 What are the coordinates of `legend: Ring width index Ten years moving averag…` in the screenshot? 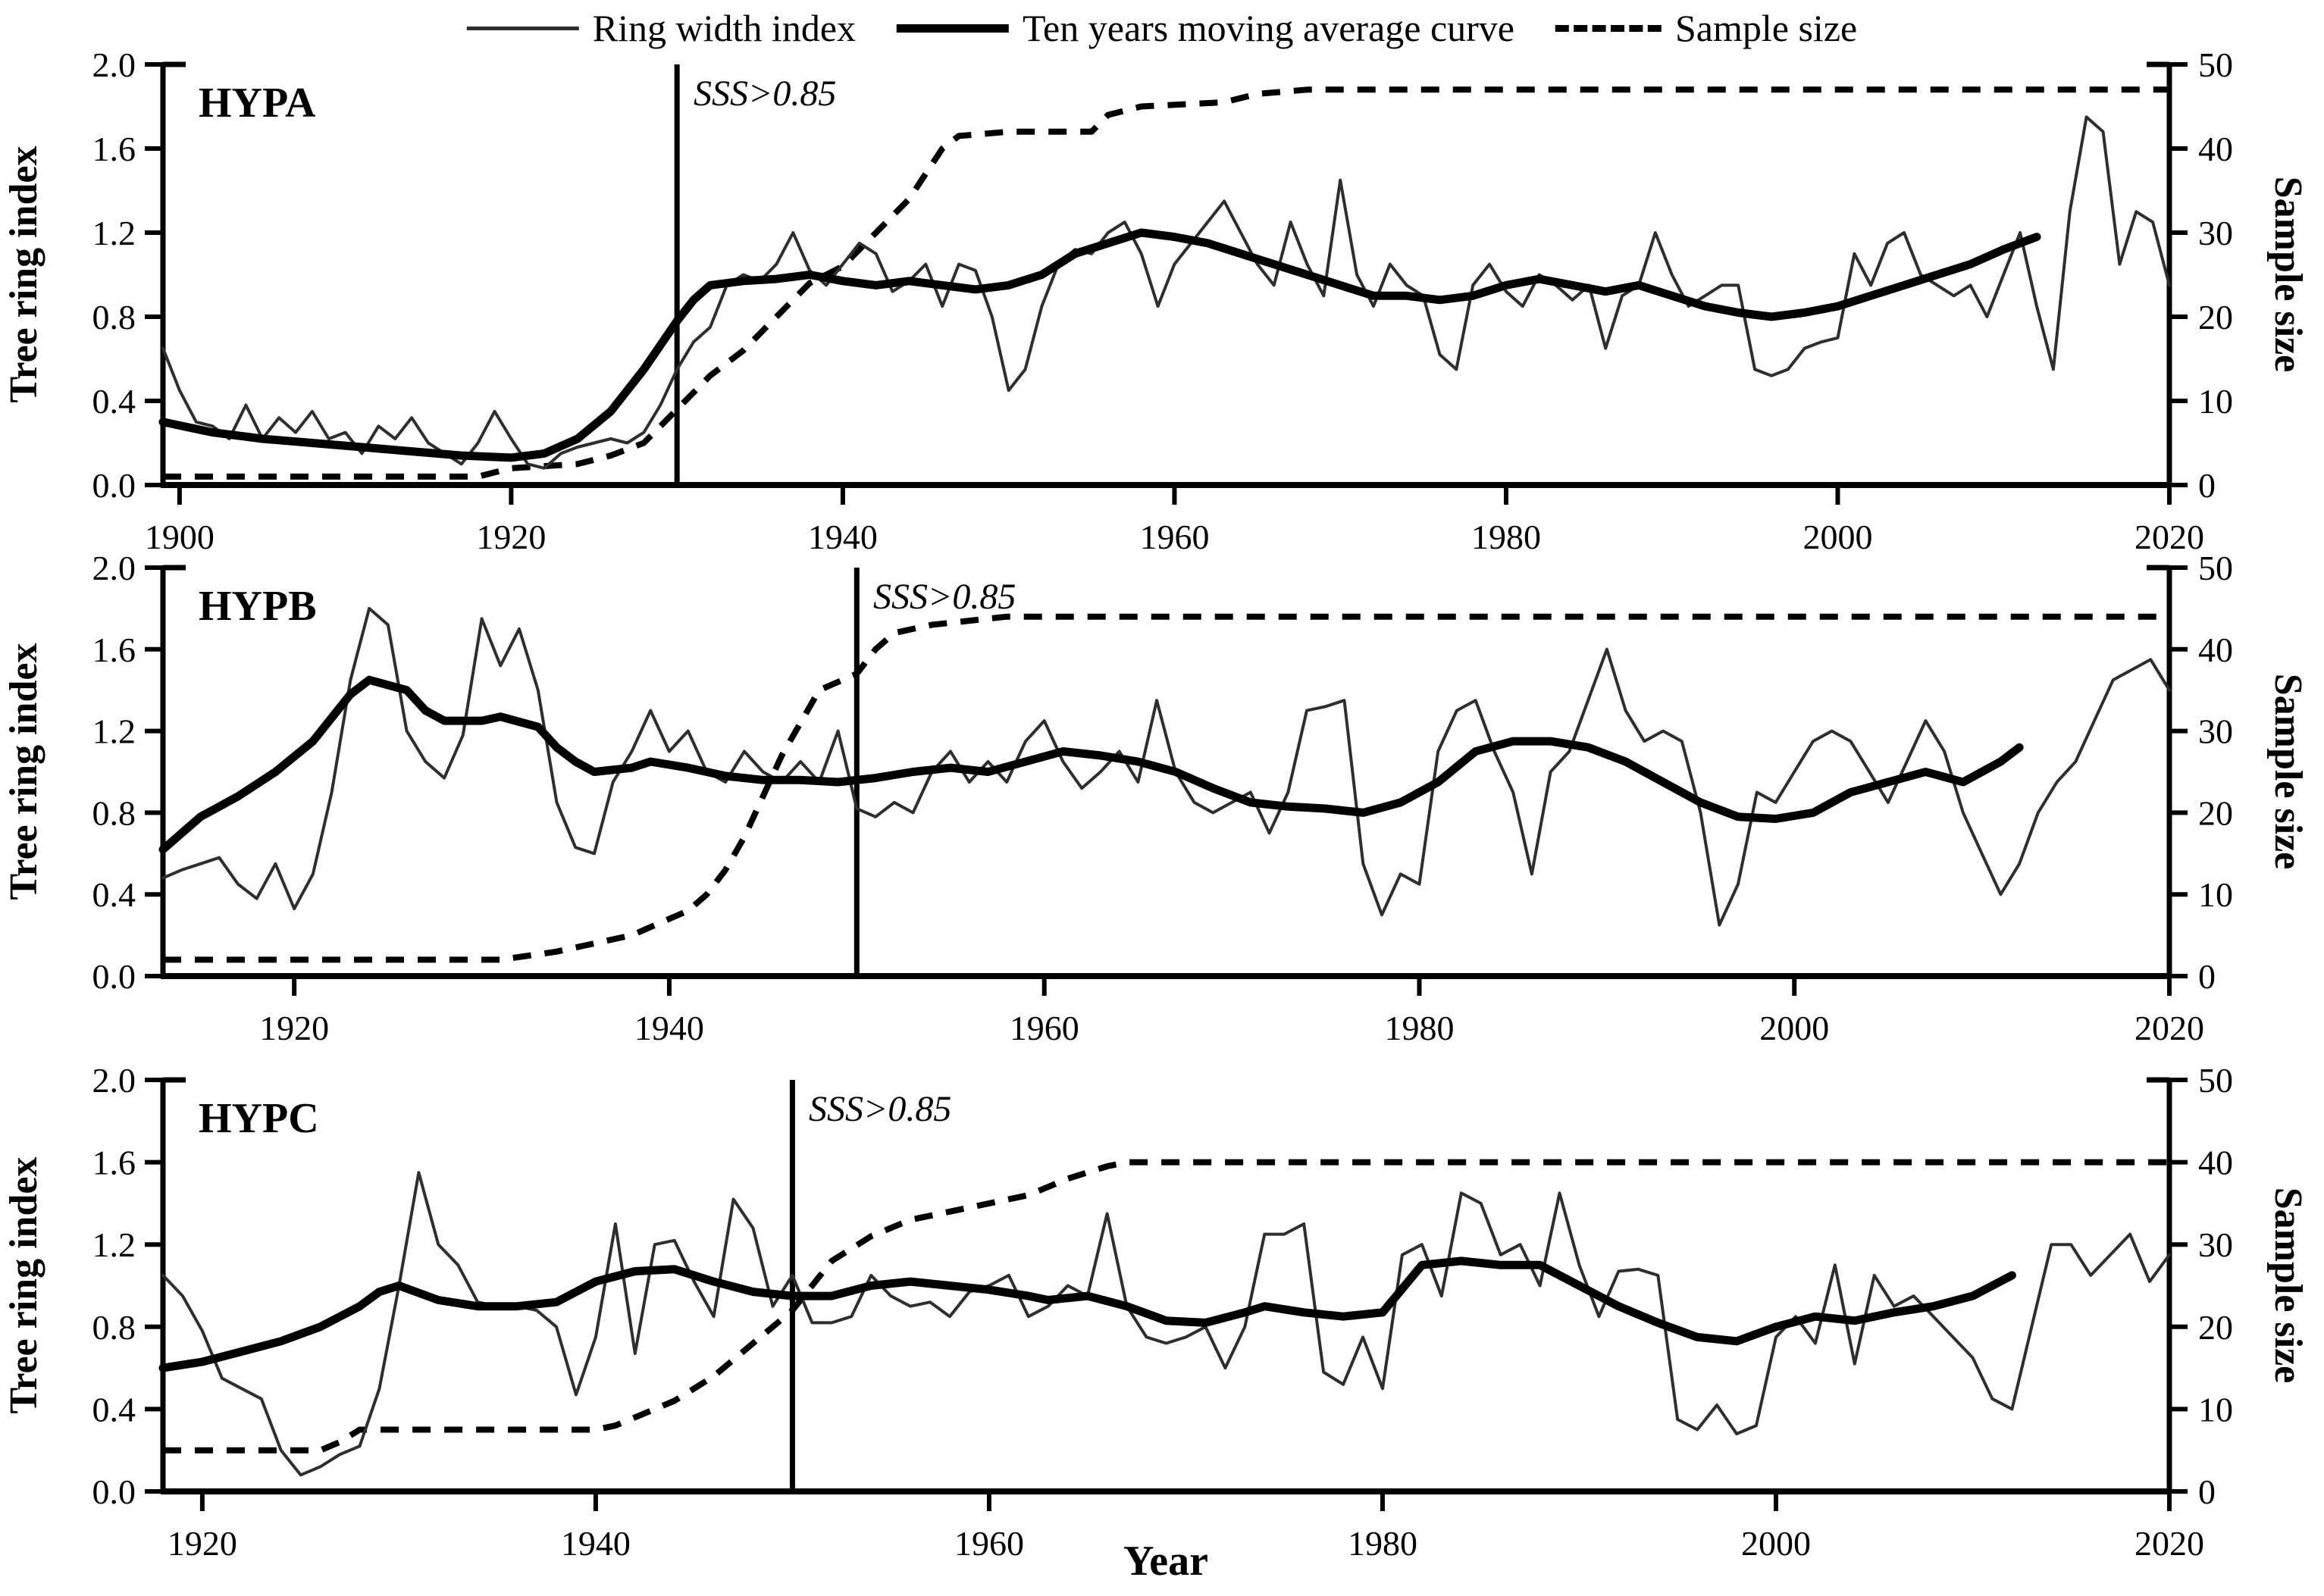 It's located at (1161, 28).